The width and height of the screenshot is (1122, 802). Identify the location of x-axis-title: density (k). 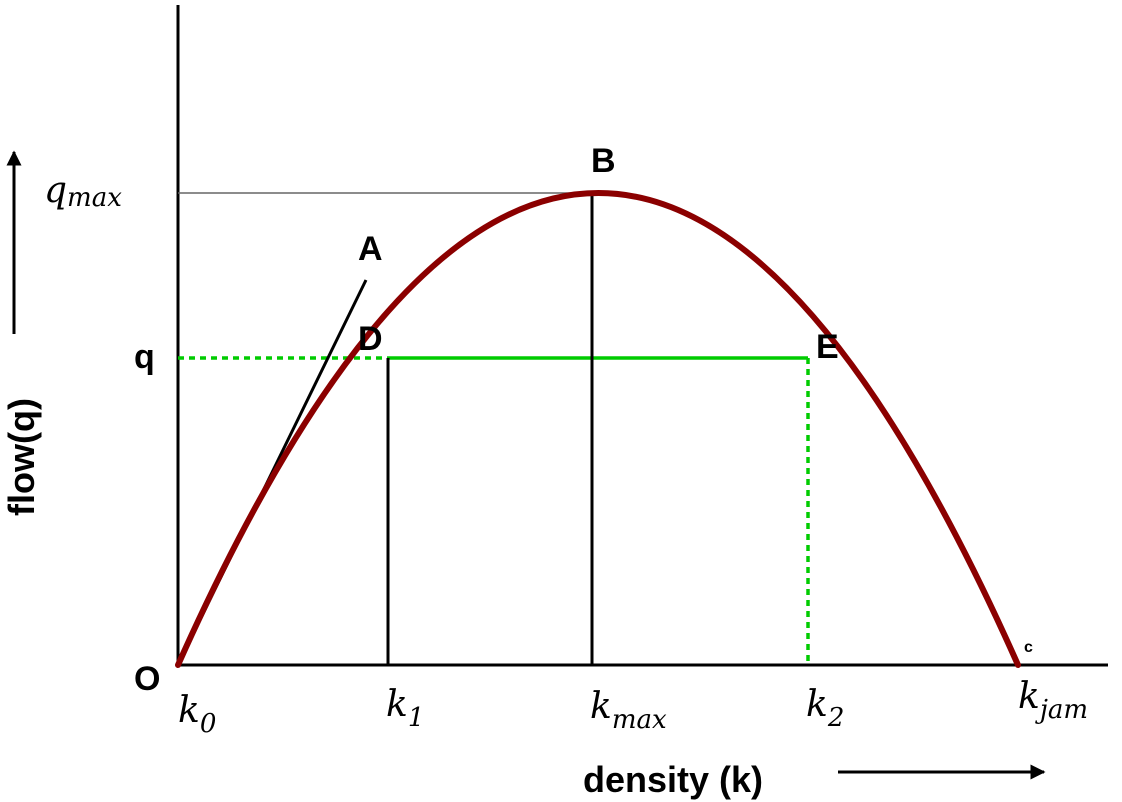
(673, 779).